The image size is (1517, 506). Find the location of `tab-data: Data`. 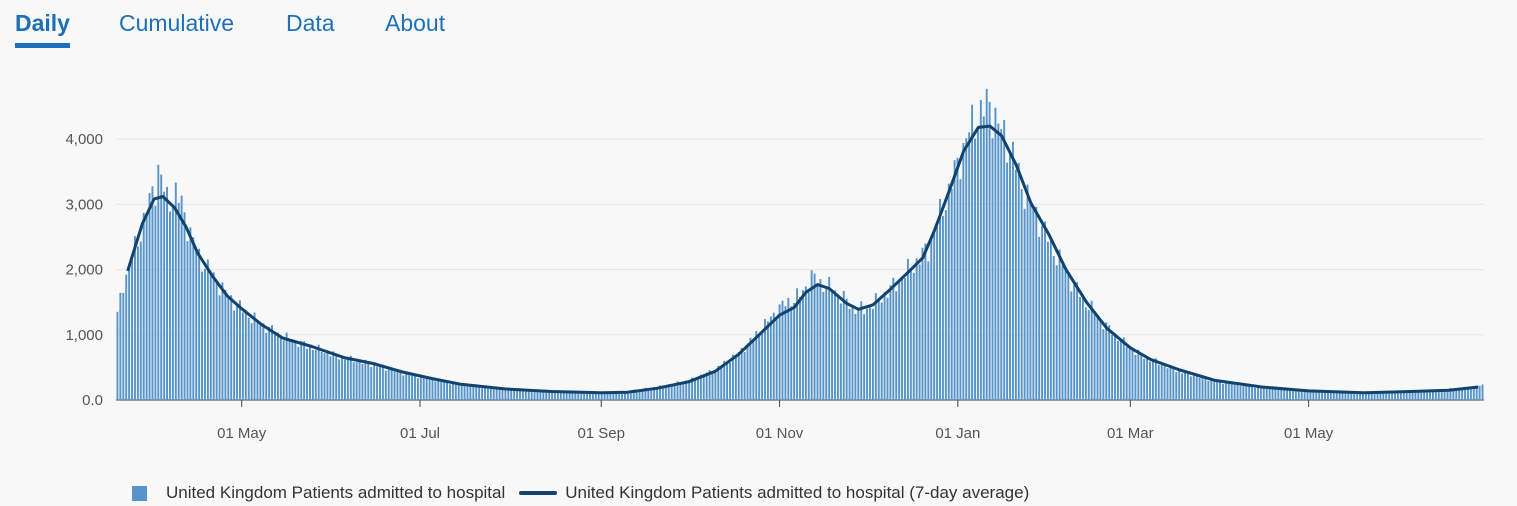

tab-data: Data is located at coordinates (310, 23).